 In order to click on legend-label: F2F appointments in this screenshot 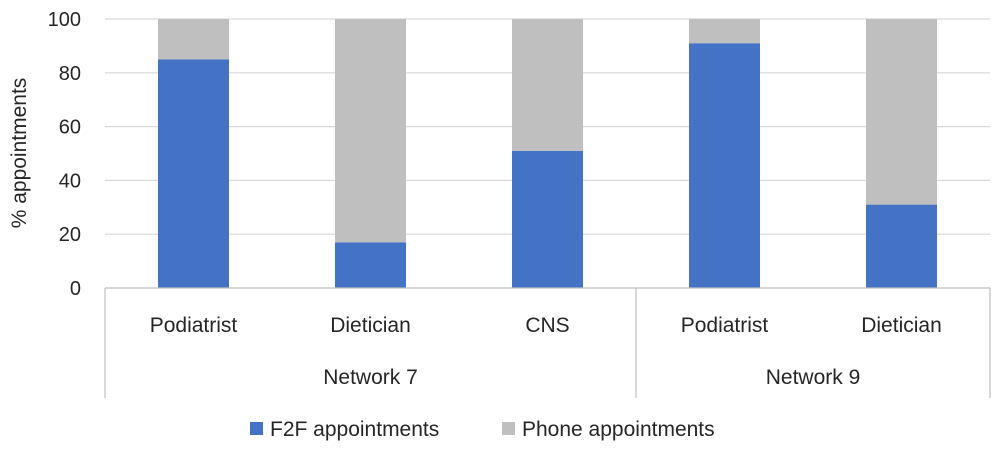, I will do `click(354, 429)`.